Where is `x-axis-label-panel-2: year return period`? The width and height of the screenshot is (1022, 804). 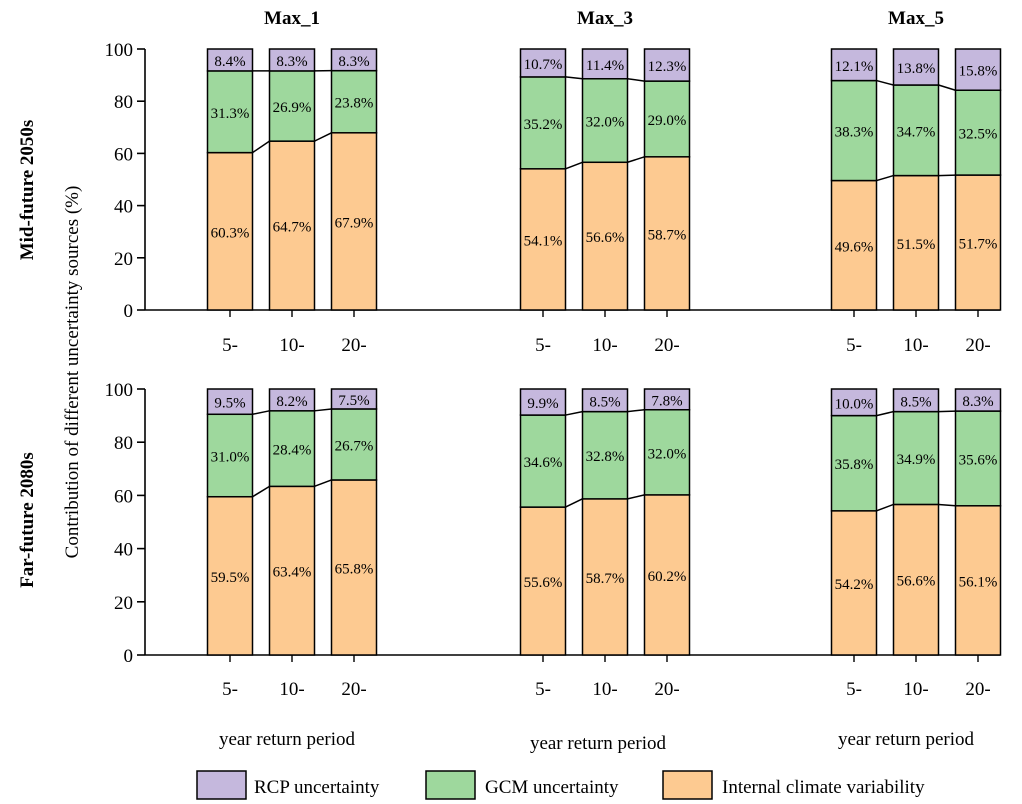
x-axis-label-panel-2: year return period is located at coordinates (598, 743).